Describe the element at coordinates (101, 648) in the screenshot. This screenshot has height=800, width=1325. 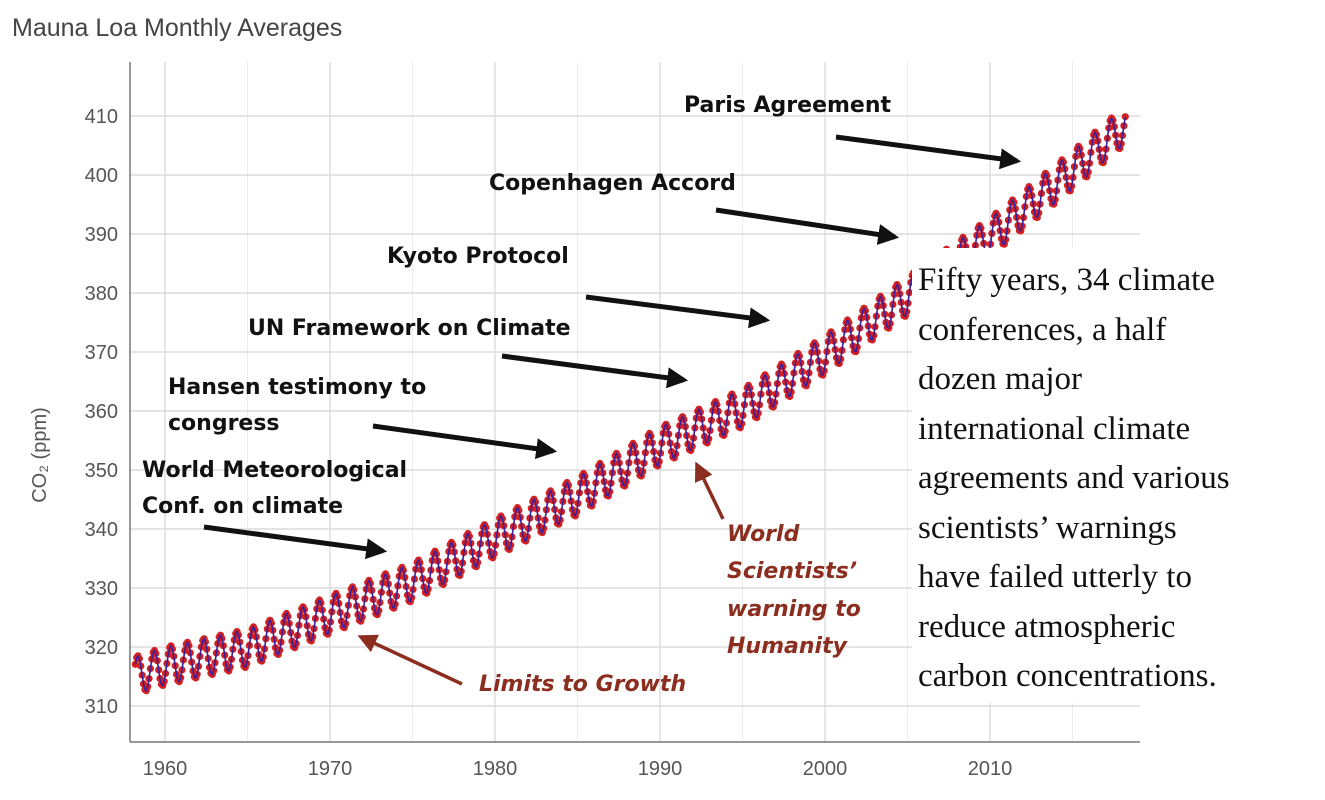
I see `y-tick-label: 320` at that location.